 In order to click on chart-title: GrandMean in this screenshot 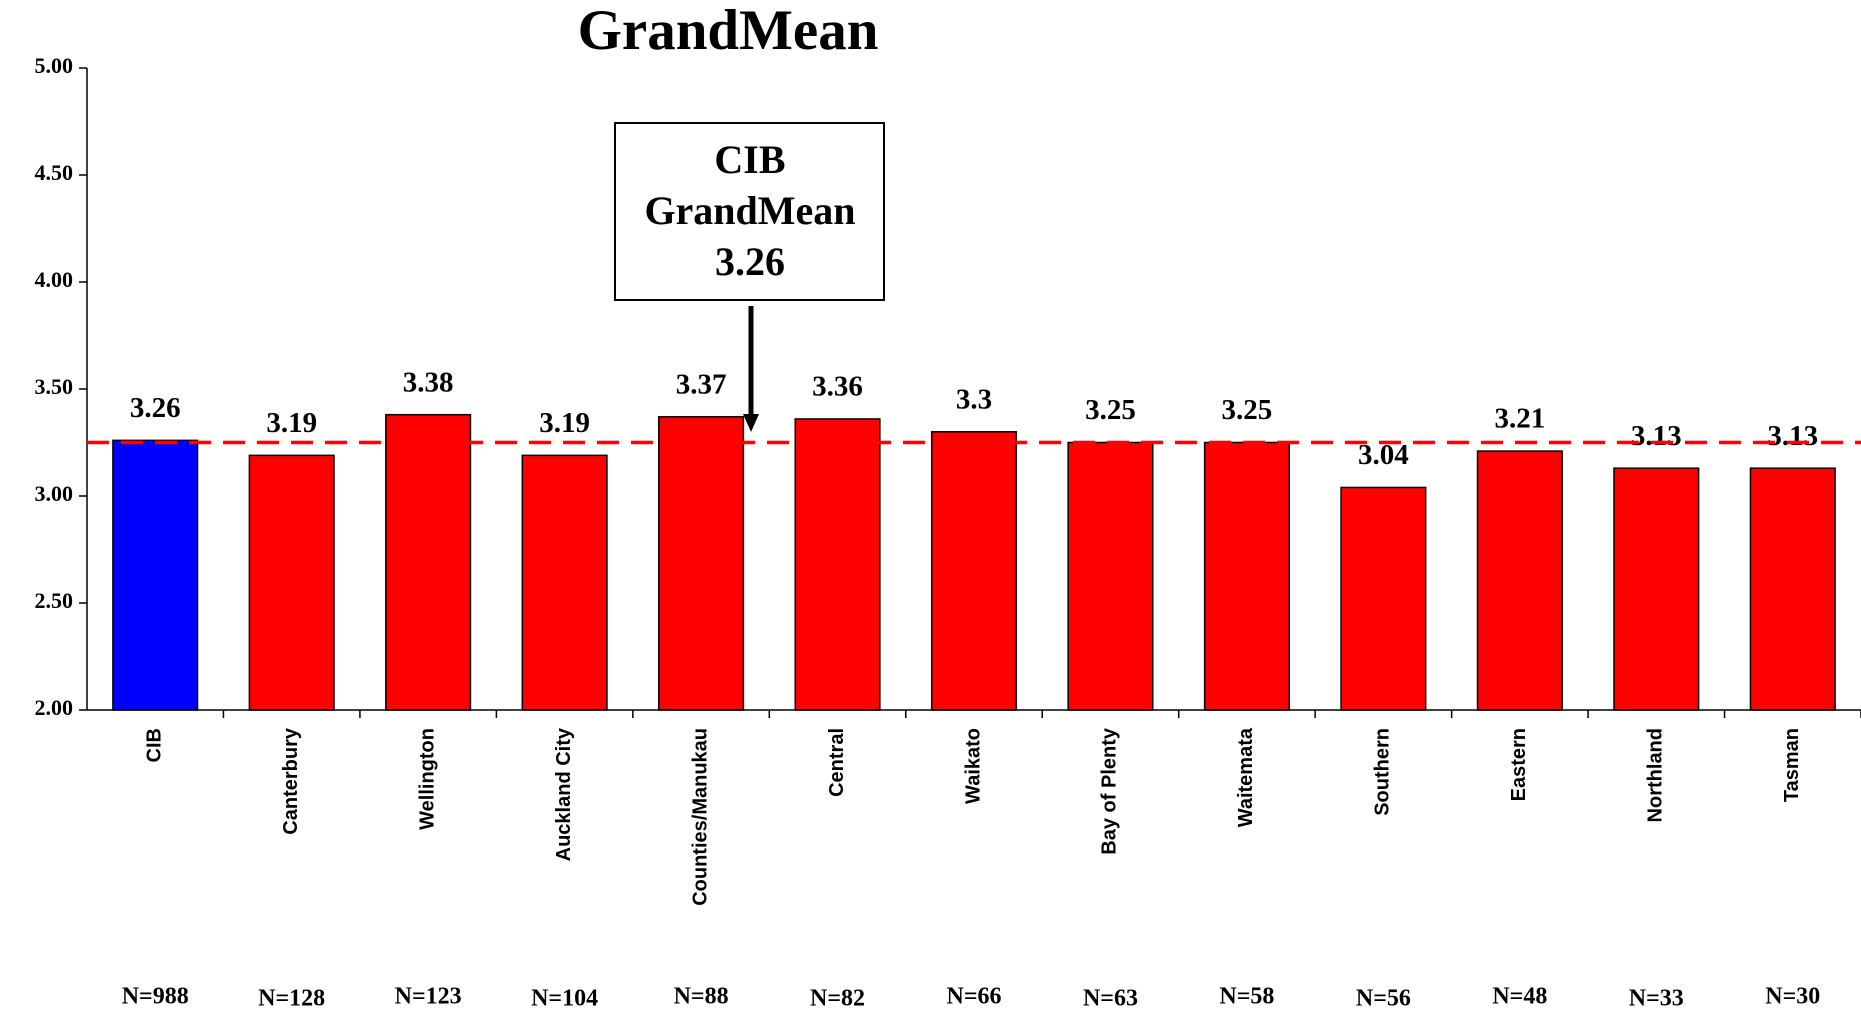, I will do `click(728, 31)`.